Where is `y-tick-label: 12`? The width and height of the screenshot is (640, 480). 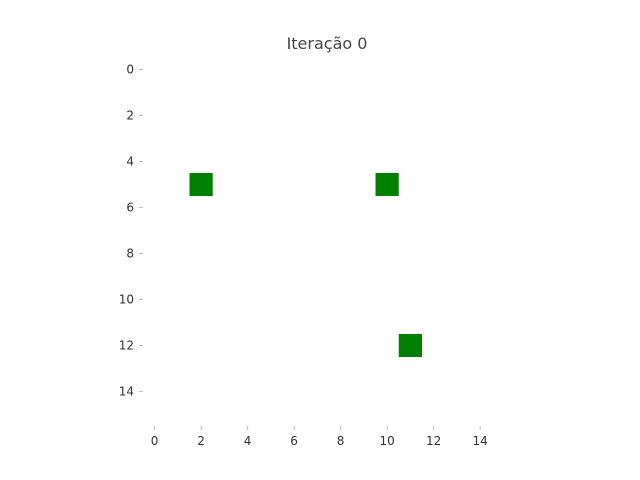
y-tick-label: 12 is located at coordinates (126, 346).